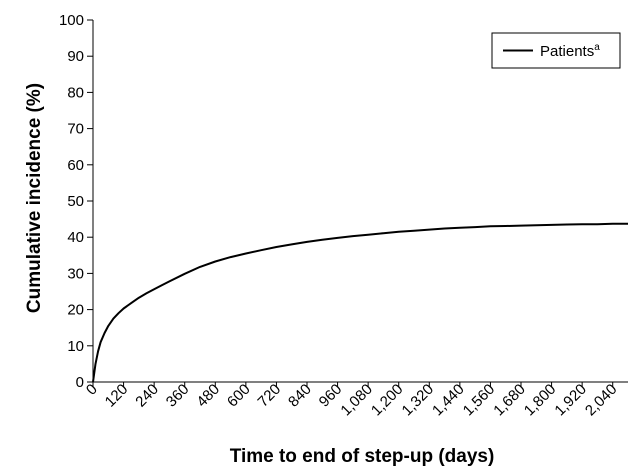 This screenshot has height=470, width=639. Describe the element at coordinates (300, 396) in the screenshot. I see `x-tick-label: 840` at that location.